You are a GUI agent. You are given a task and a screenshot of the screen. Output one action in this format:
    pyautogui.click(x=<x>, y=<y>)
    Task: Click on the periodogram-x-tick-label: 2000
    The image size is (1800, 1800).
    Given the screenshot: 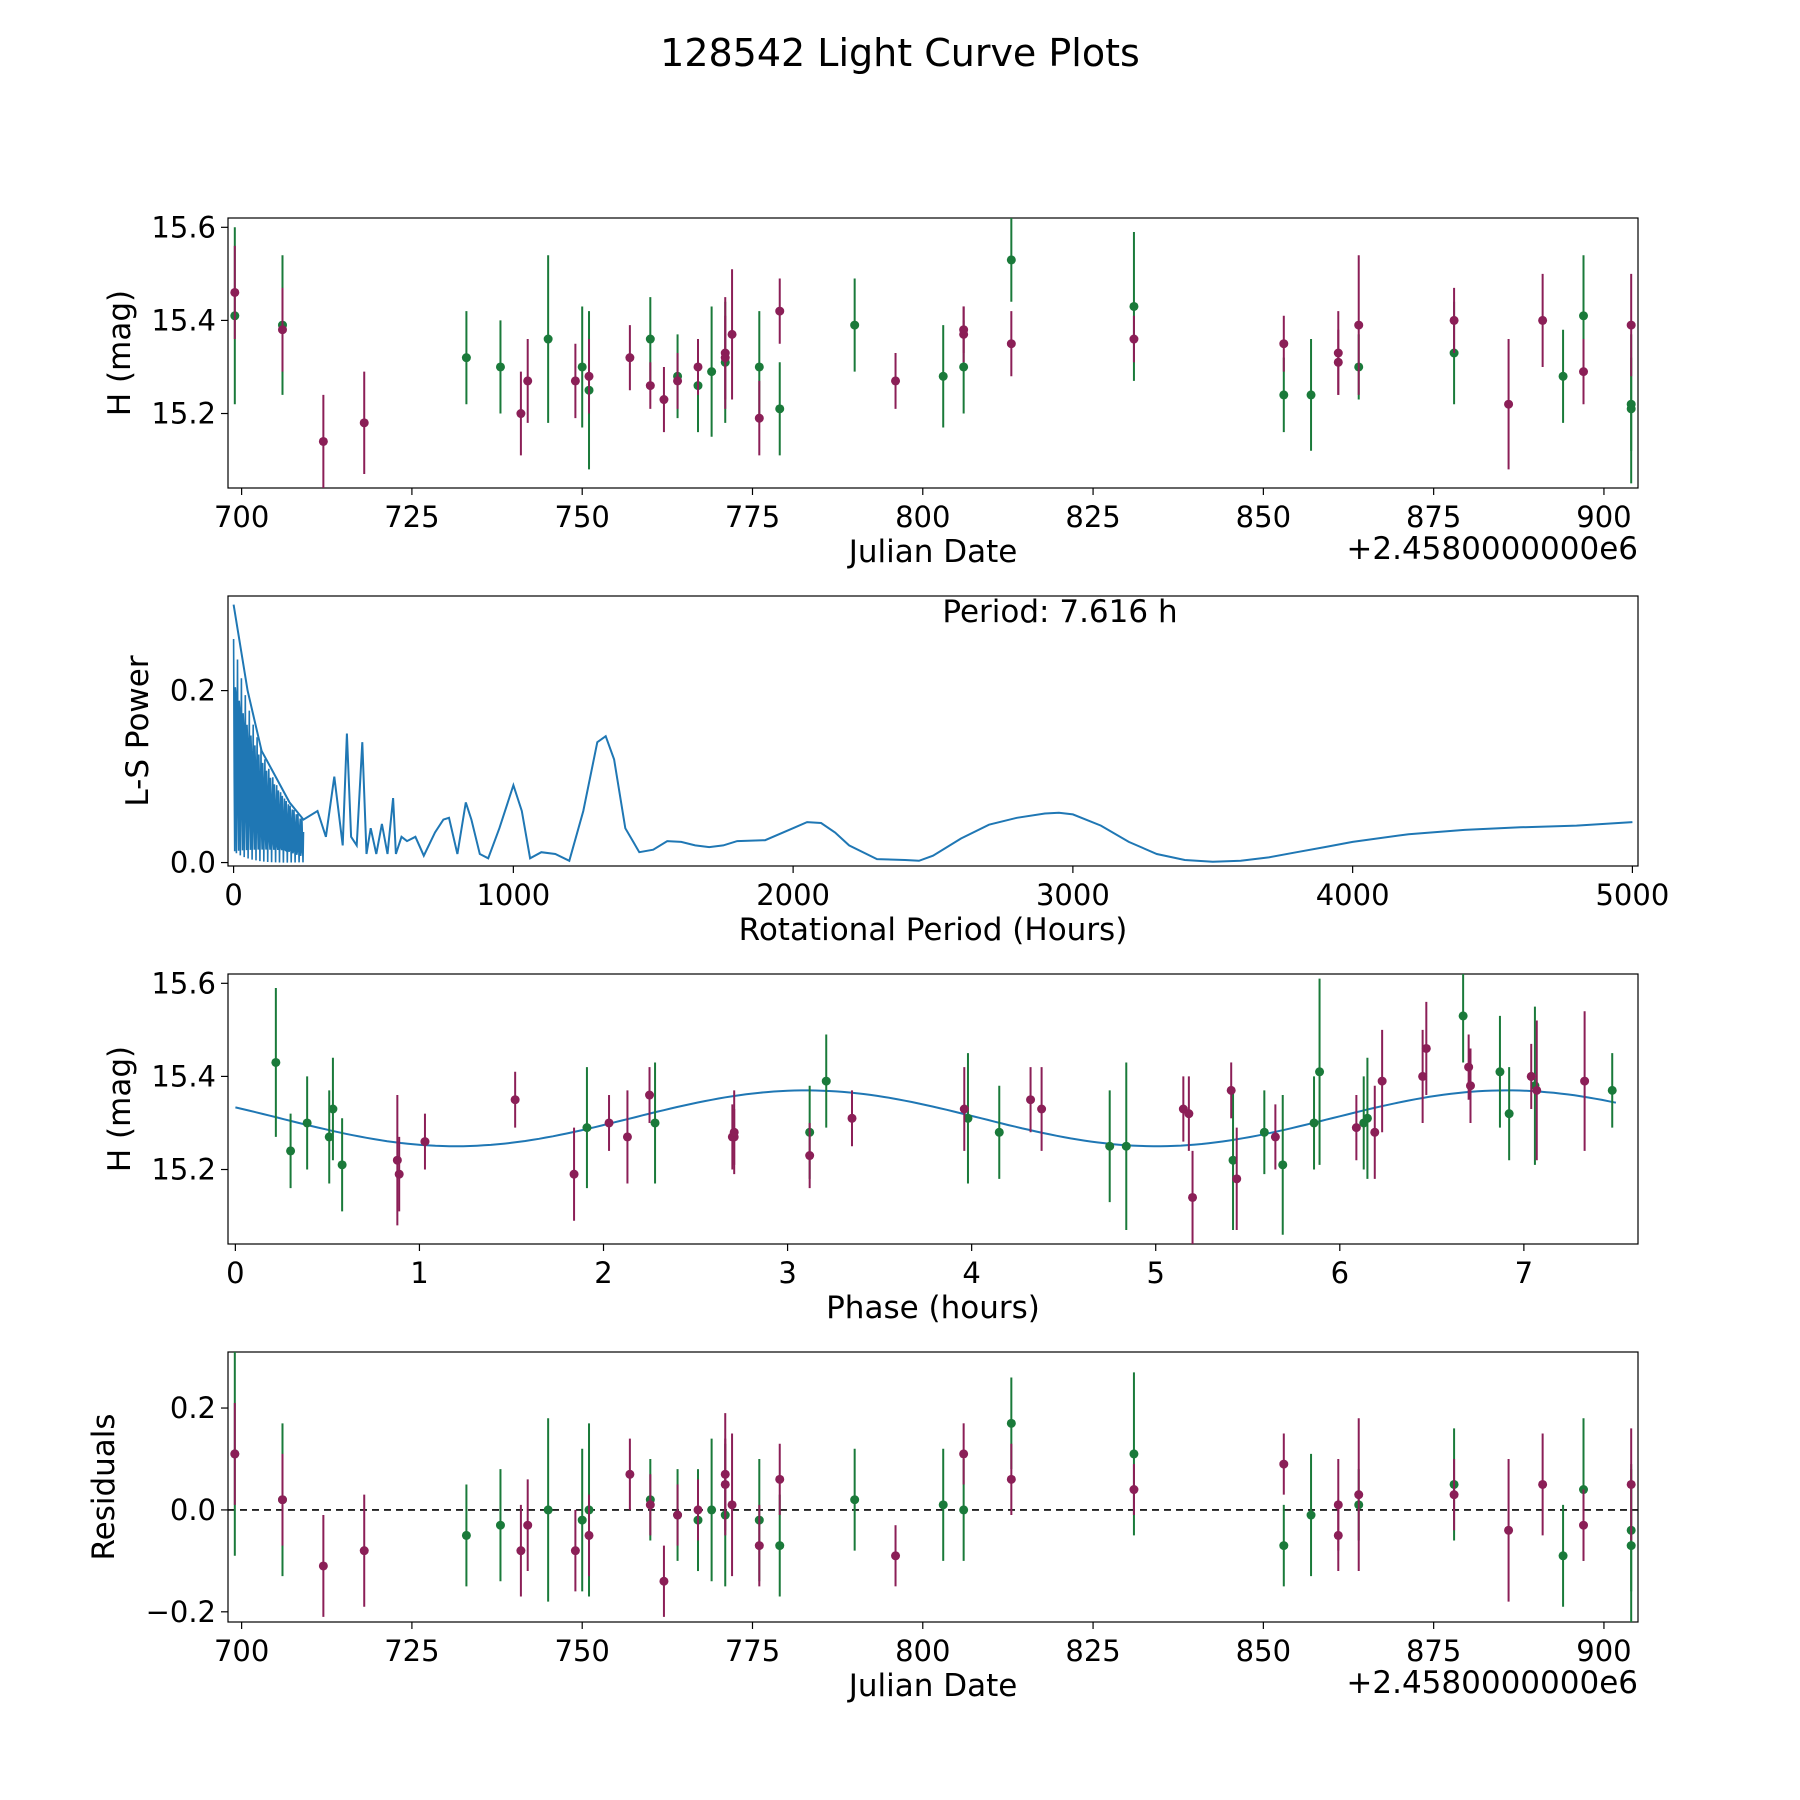 What is the action you would take?
    pyautogui.click(x=793, y=895)
    